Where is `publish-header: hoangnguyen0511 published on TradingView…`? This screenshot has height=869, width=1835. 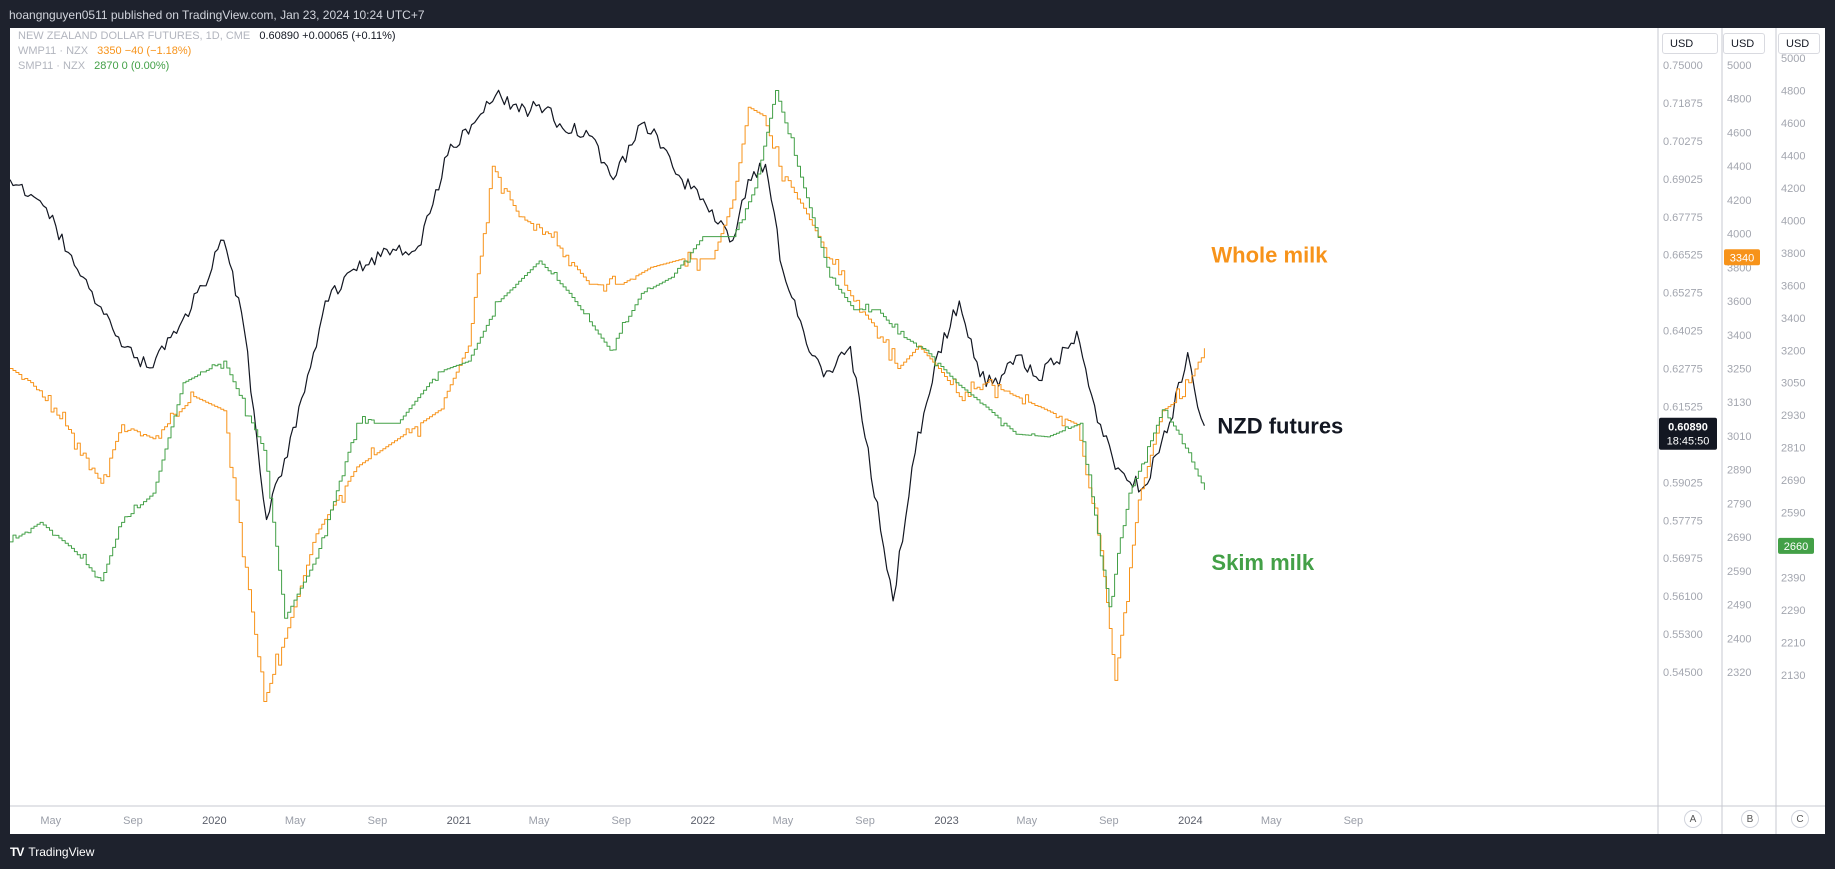 publish-header: hoangnguyen0511 published on TradingView… is located at coordinates (917, 14).